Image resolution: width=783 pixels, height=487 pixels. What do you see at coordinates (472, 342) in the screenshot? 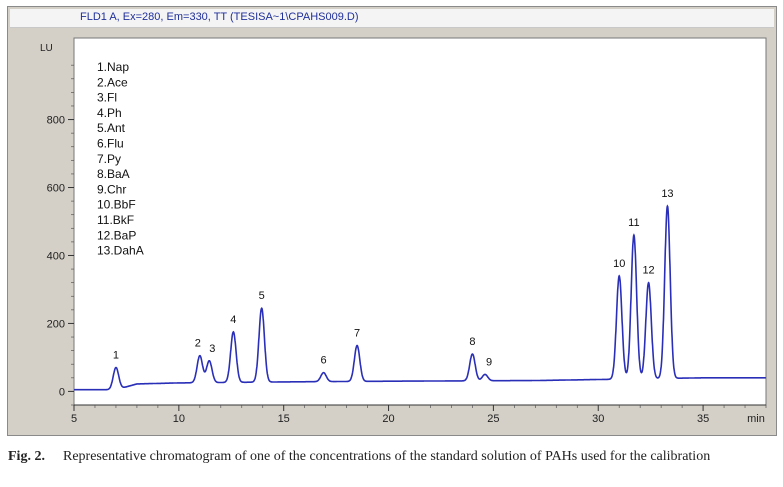
I see `peak-label: 8` at bounding box center [472, 342].